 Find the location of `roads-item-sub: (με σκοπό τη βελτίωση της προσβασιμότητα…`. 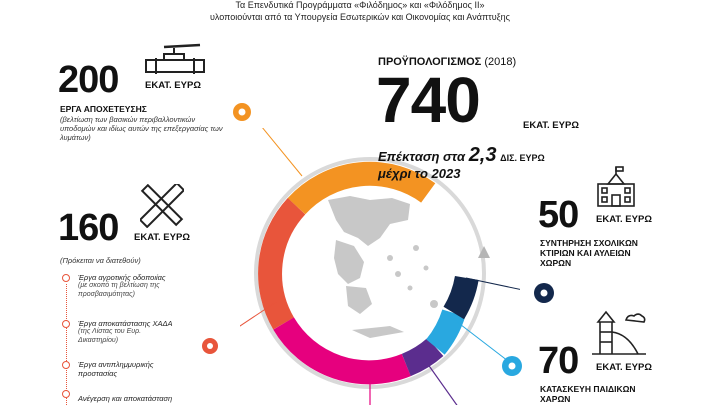

roads-item-sub: (με σκοπό τη βελτίωση της προσβασιμότητα… is located at coordinates (119, 290).